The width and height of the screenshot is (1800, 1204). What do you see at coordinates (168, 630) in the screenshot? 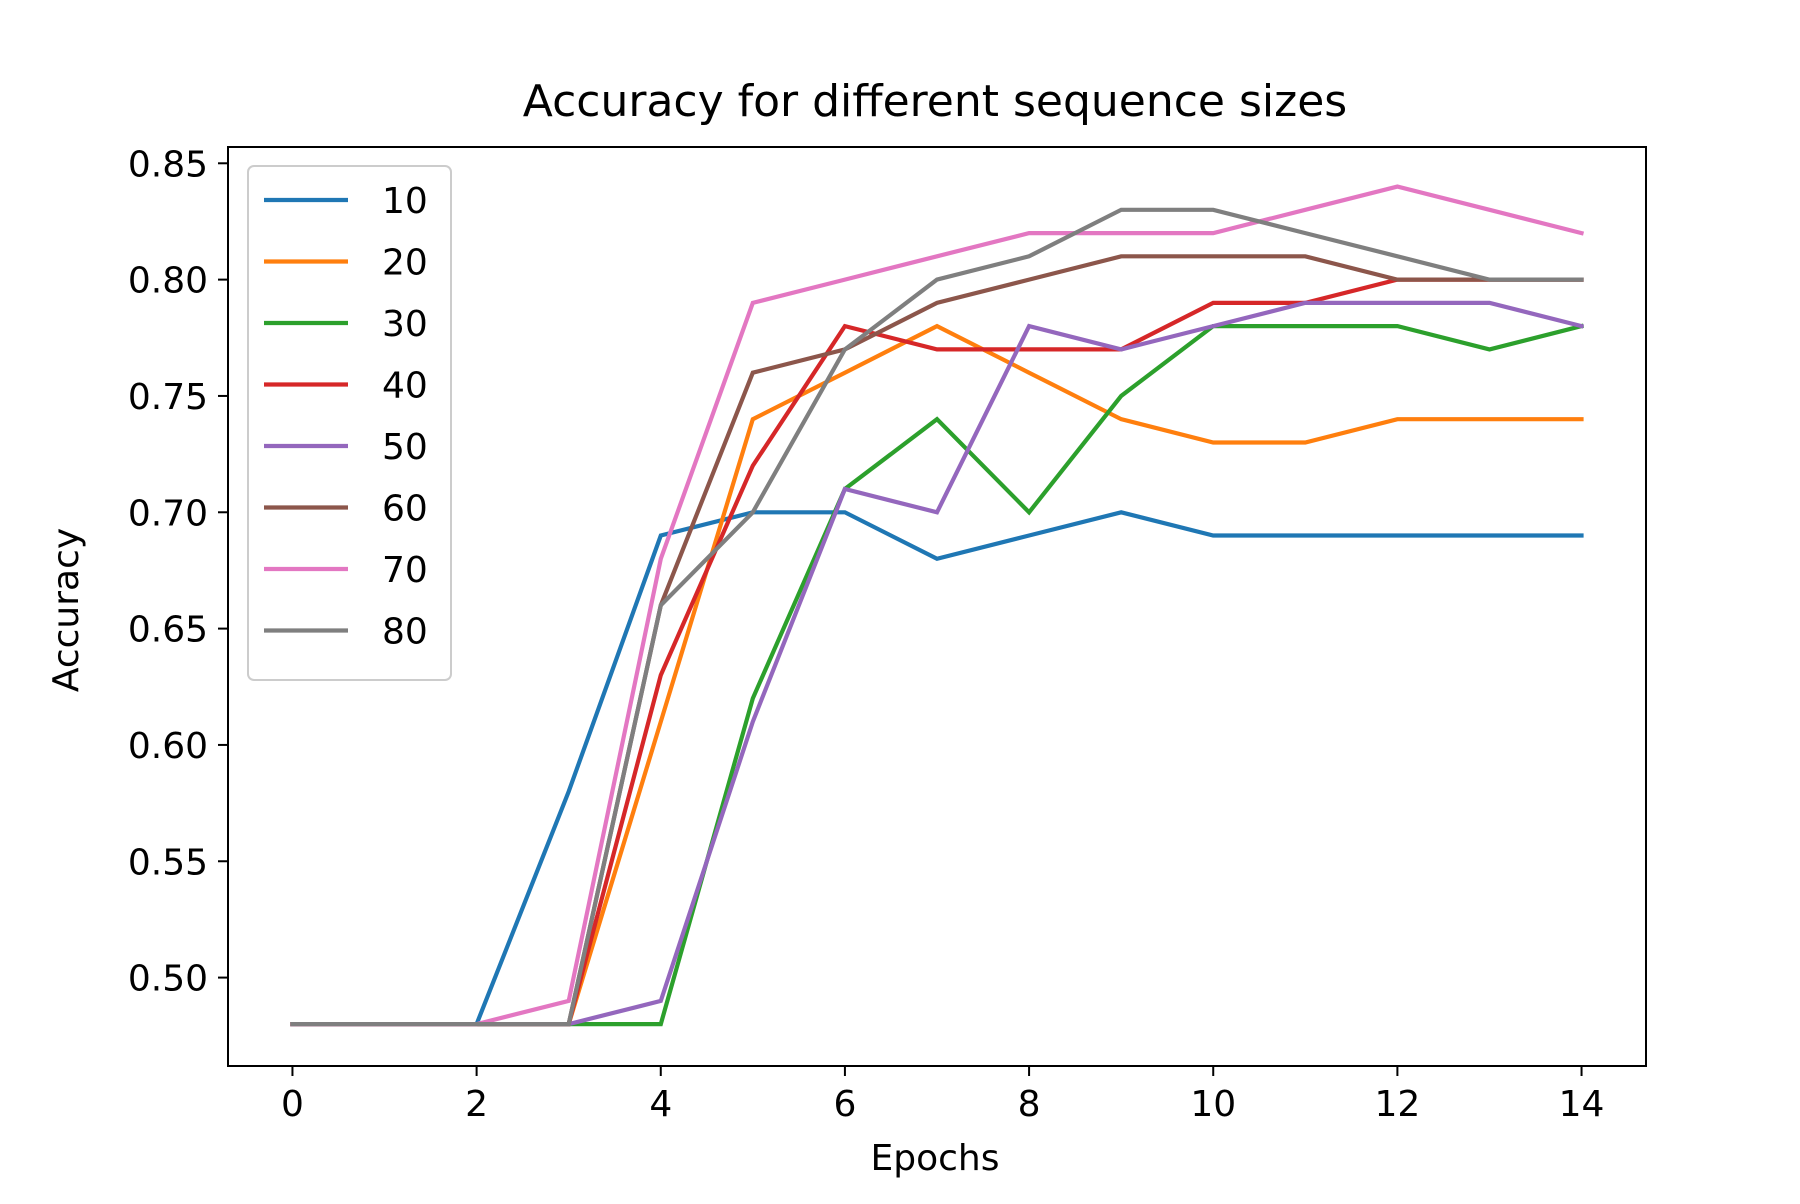
I see `y-tick-label: 0.65` at bounding box center [168, 630].